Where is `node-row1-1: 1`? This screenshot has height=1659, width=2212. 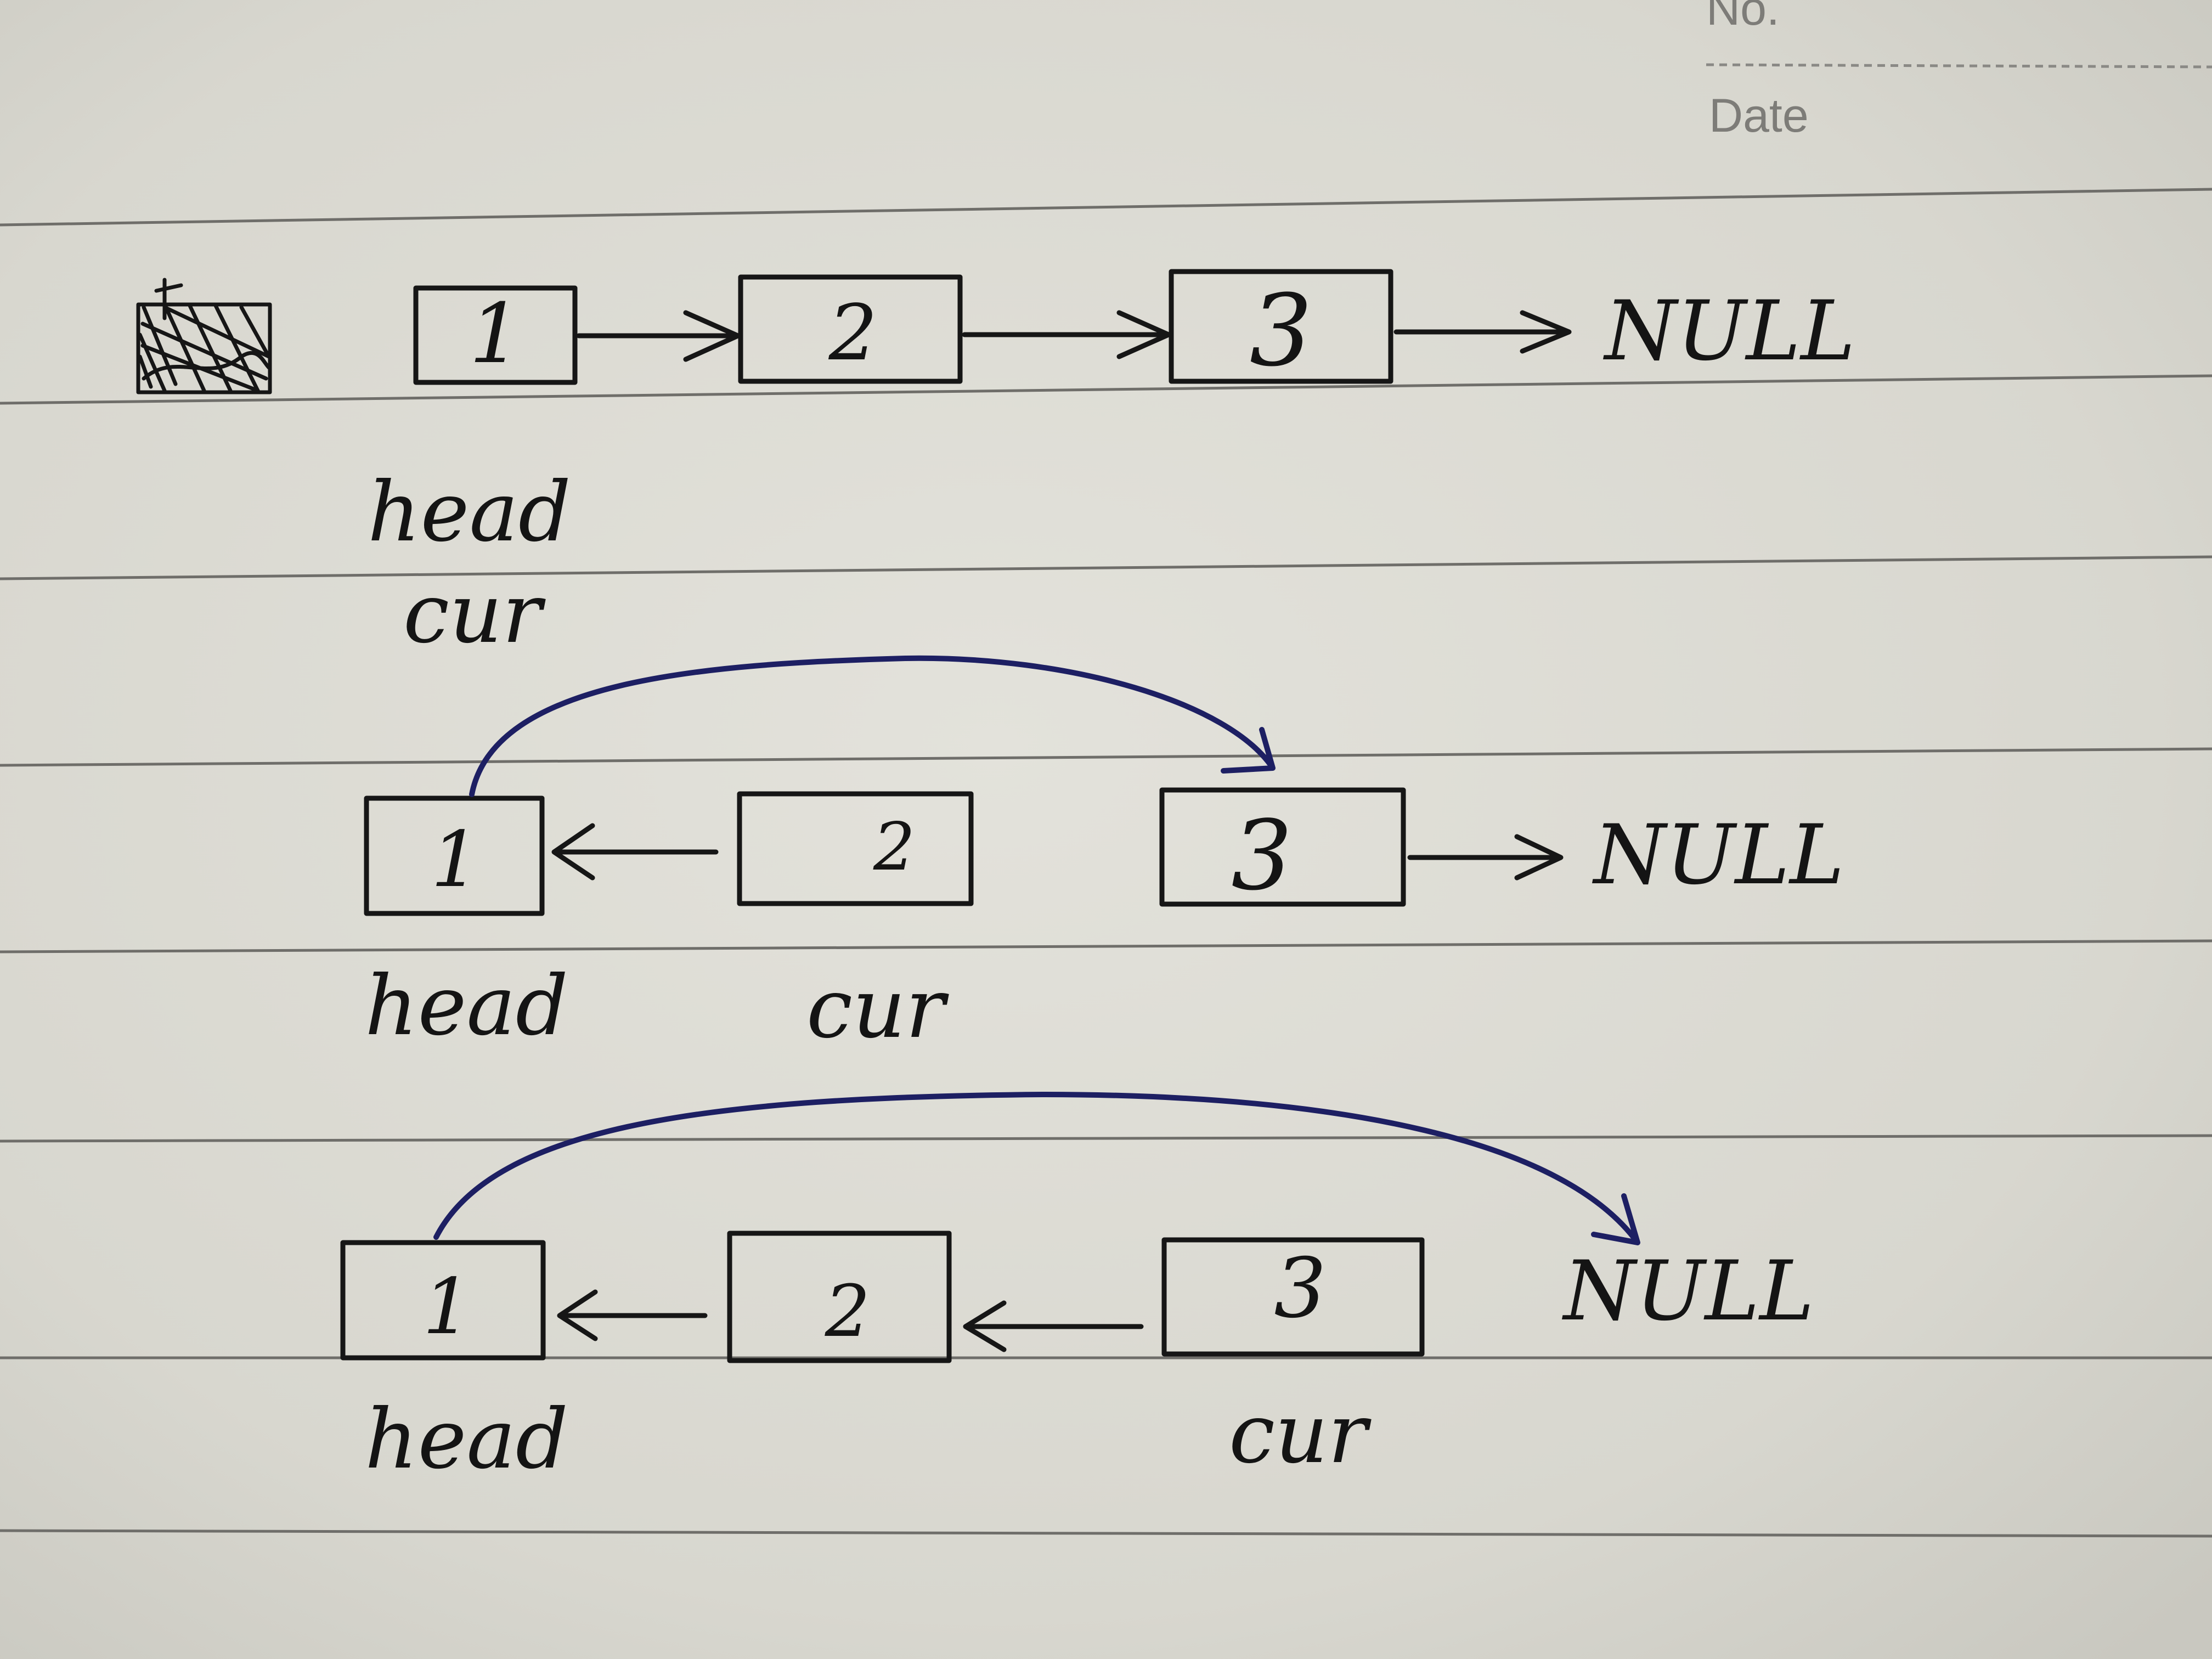
node-row1-1: 1 is located at coordinates (496, 335).